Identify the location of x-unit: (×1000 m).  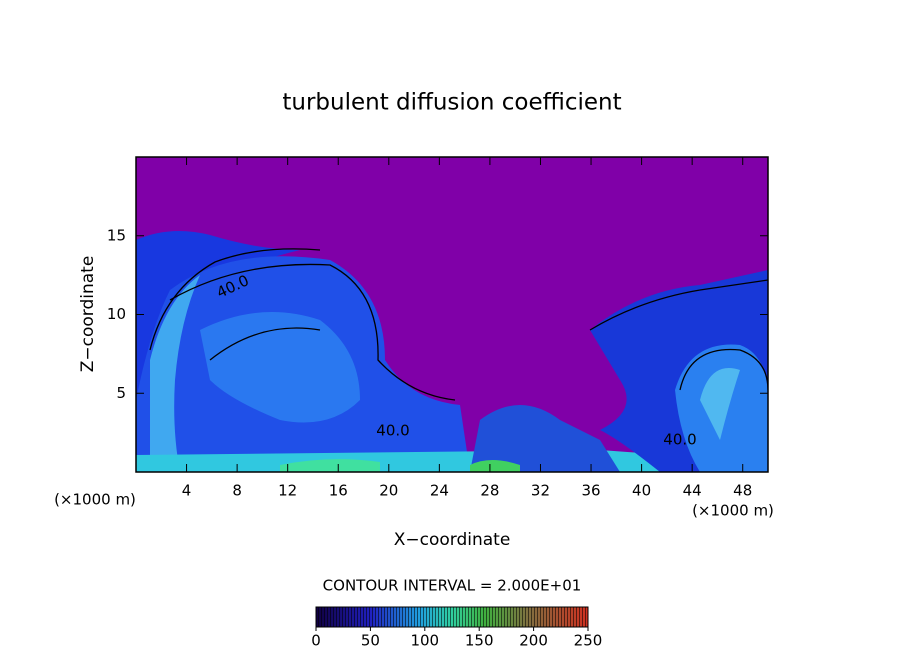
(733, 511).